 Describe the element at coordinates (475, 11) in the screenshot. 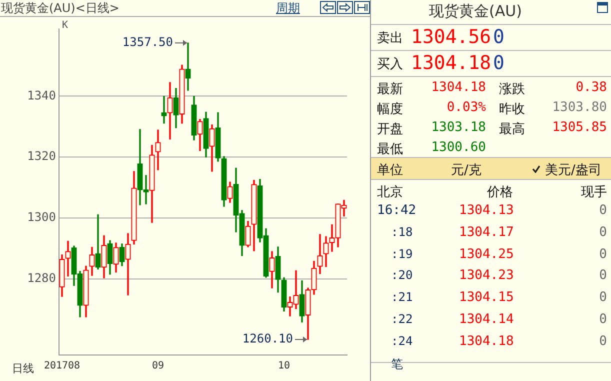

I see `text: 现货黄金(AU)` at that location.